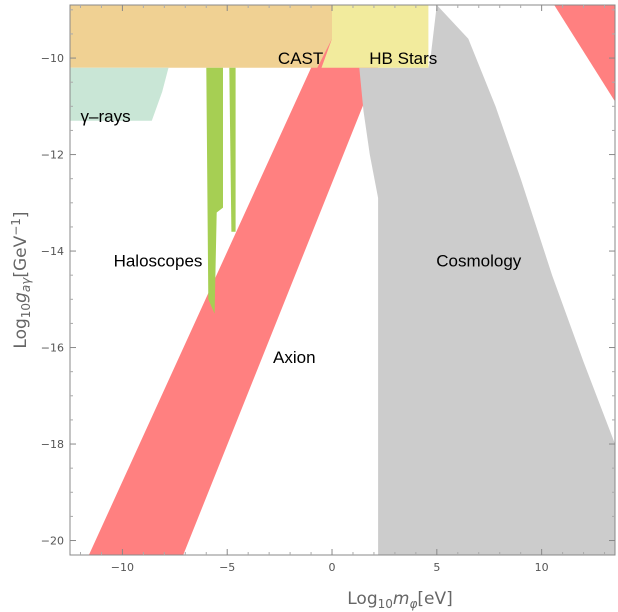 The height and width of the screenshot is (612, 618). I want to click on region-cast, so click(201, 36).